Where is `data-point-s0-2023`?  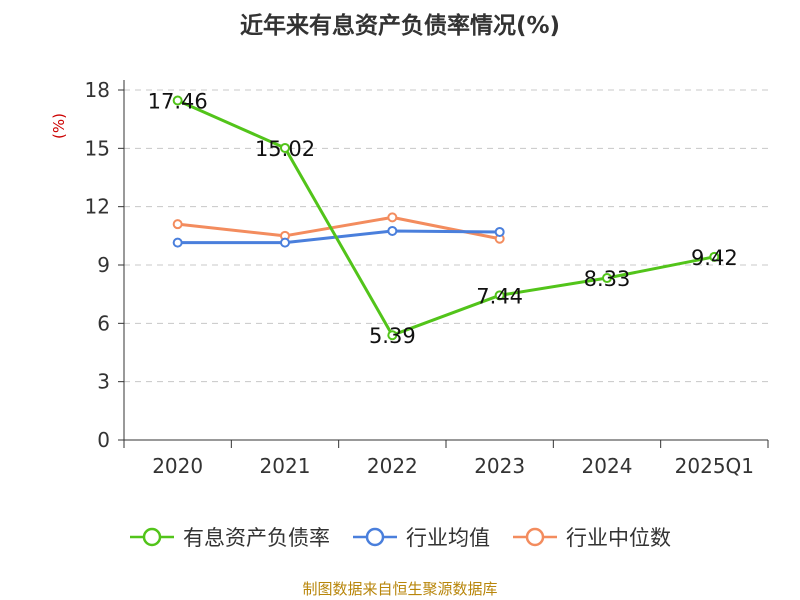
data-point-s0-2023 is located at coordinates (499, 295).